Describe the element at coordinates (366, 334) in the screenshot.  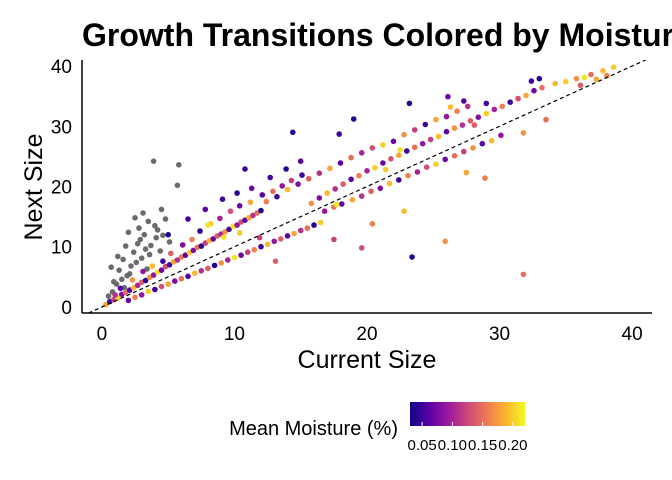
I see `x-tick-label: 20` at that location.